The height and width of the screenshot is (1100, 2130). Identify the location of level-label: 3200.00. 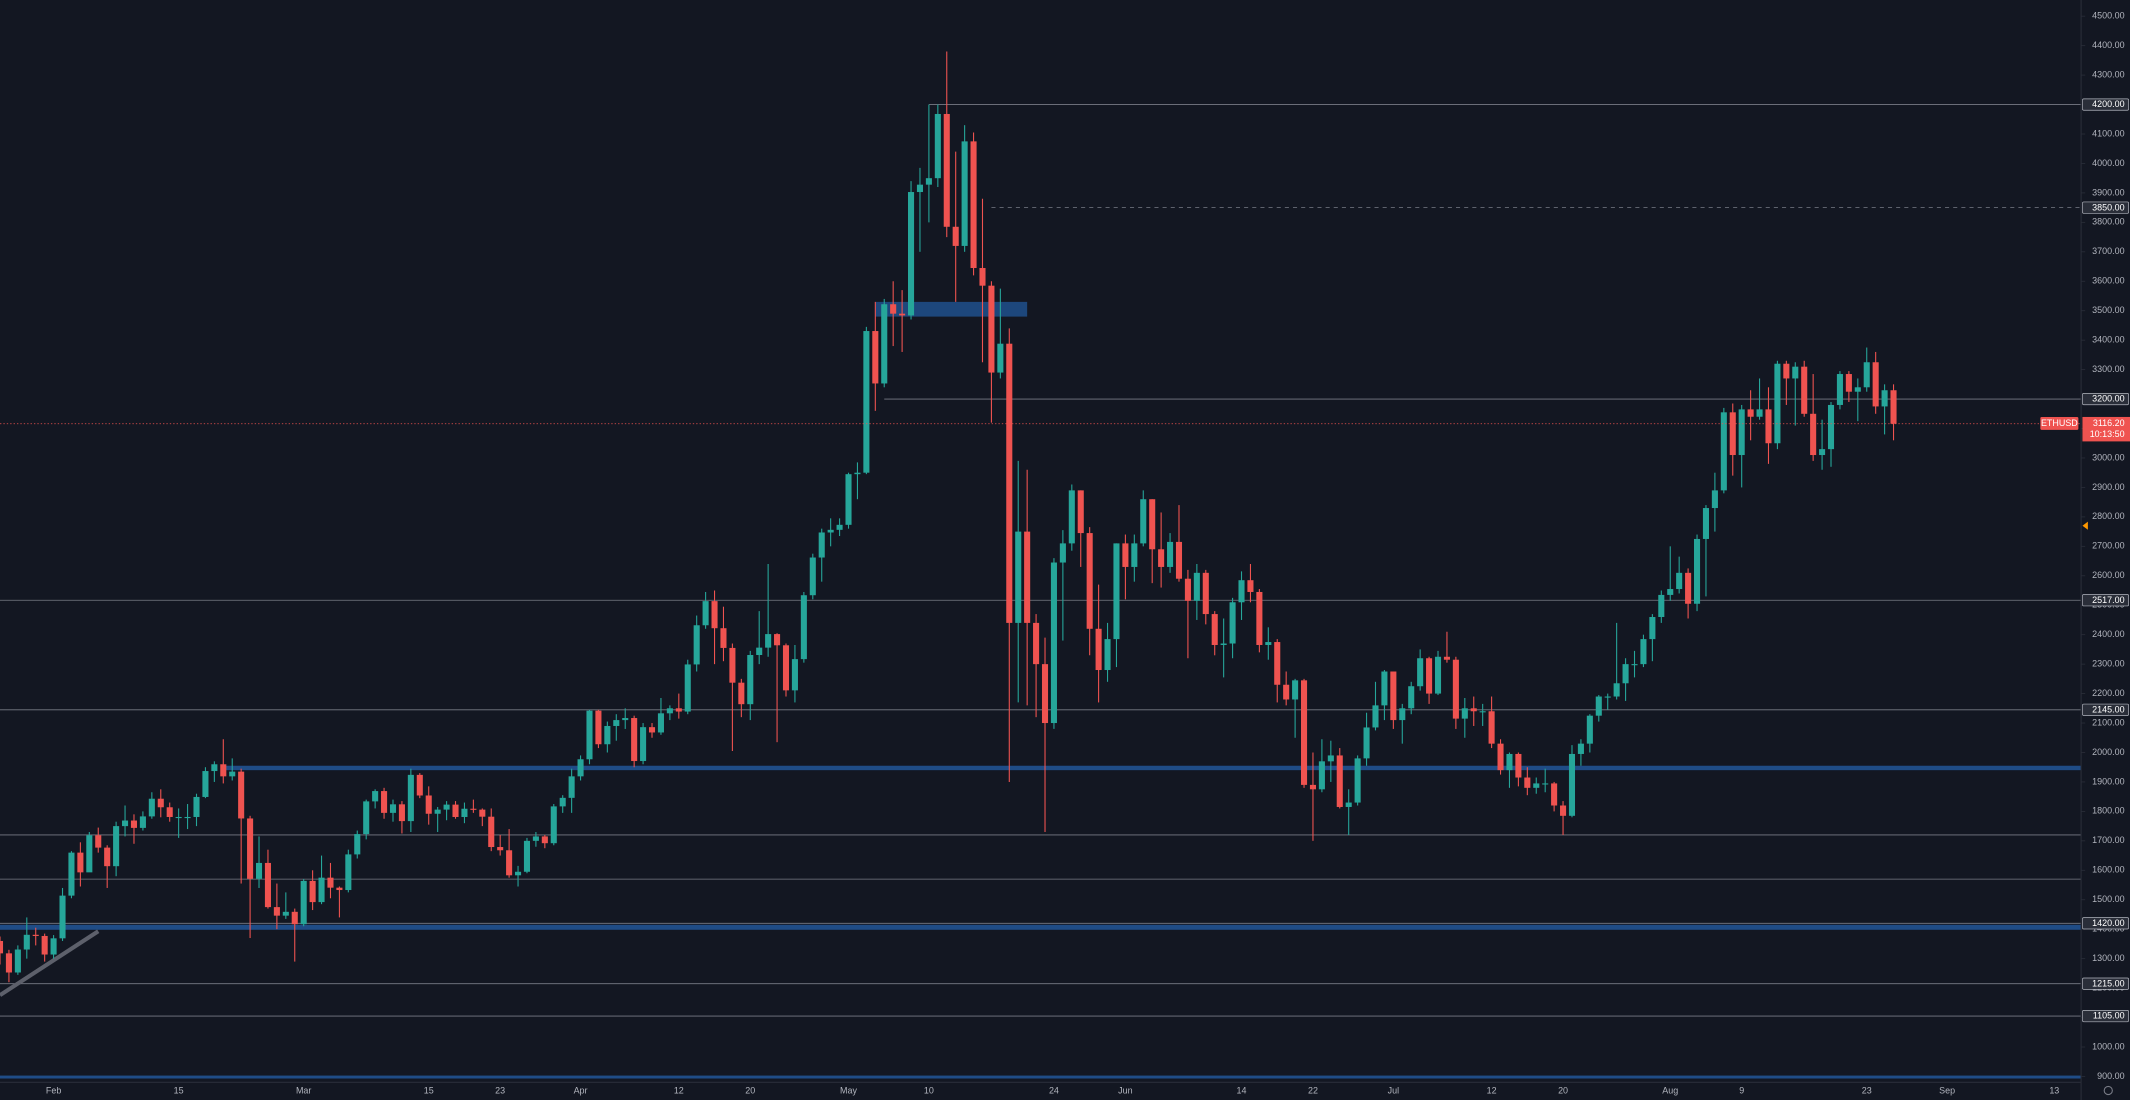
(2108, 399).